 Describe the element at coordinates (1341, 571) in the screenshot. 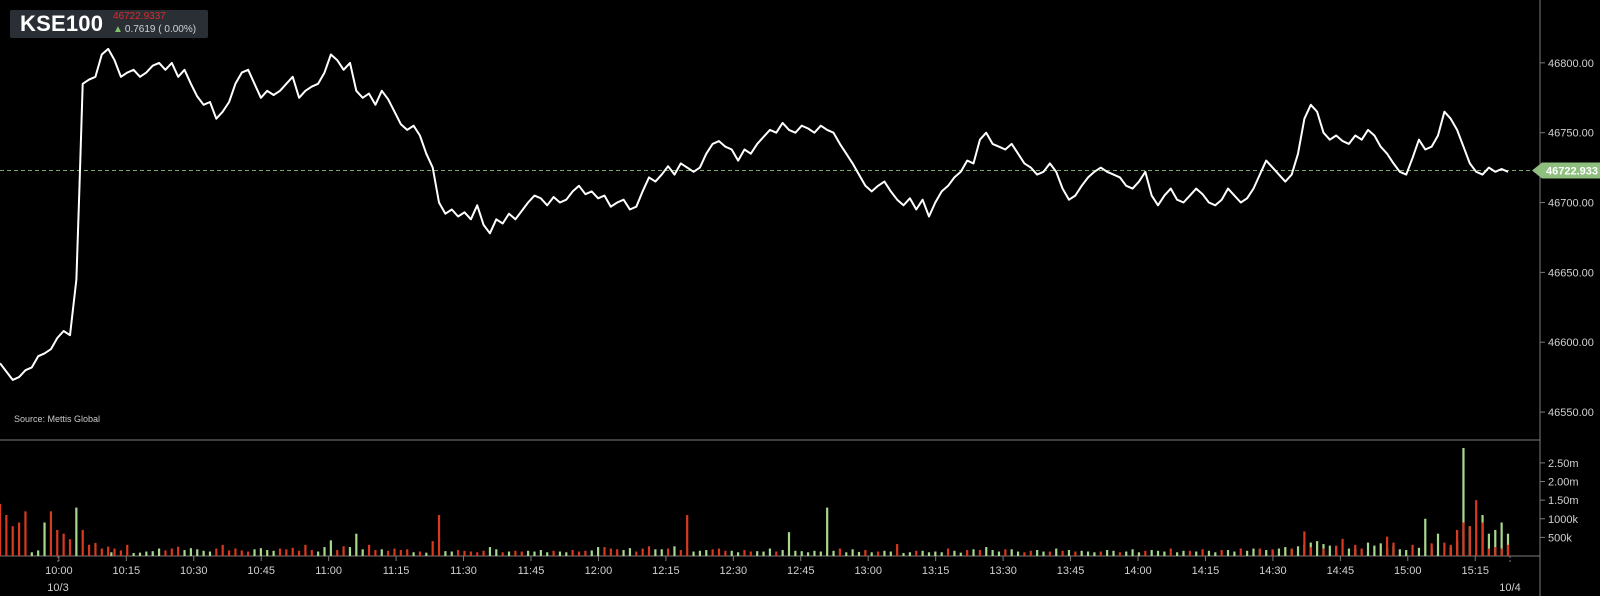

I see `time-tick-label: 14:45` at that location.